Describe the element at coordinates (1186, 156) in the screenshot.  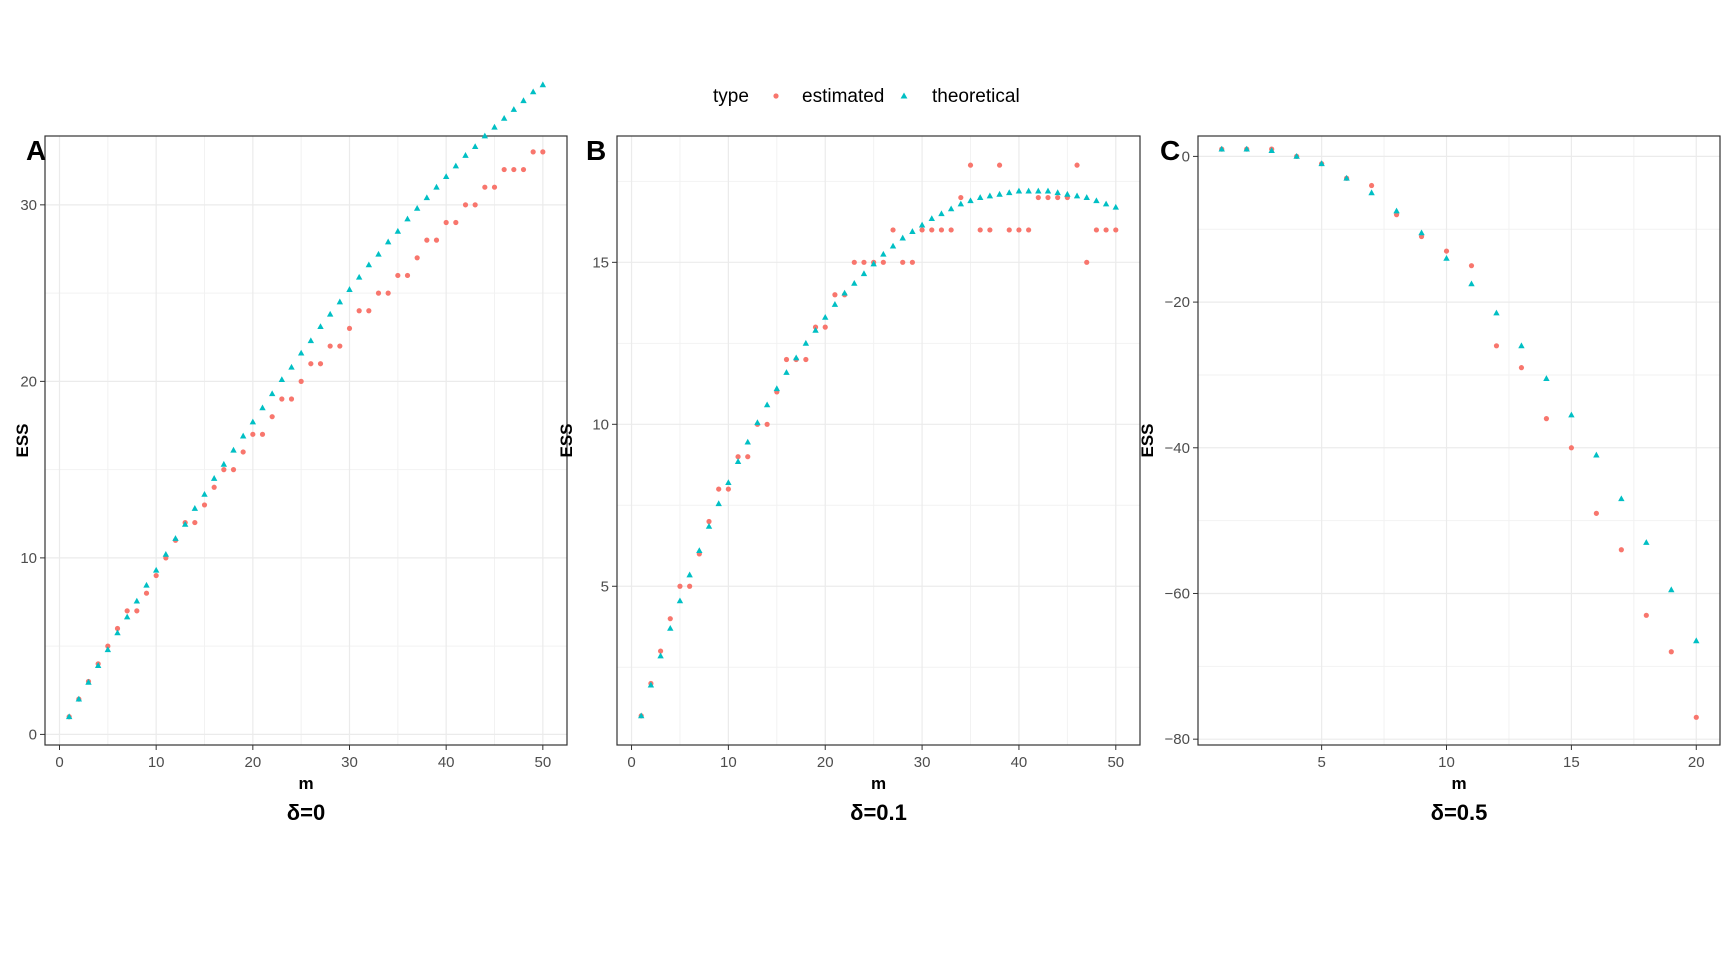
I see `y-tick-label: 0` at that location.